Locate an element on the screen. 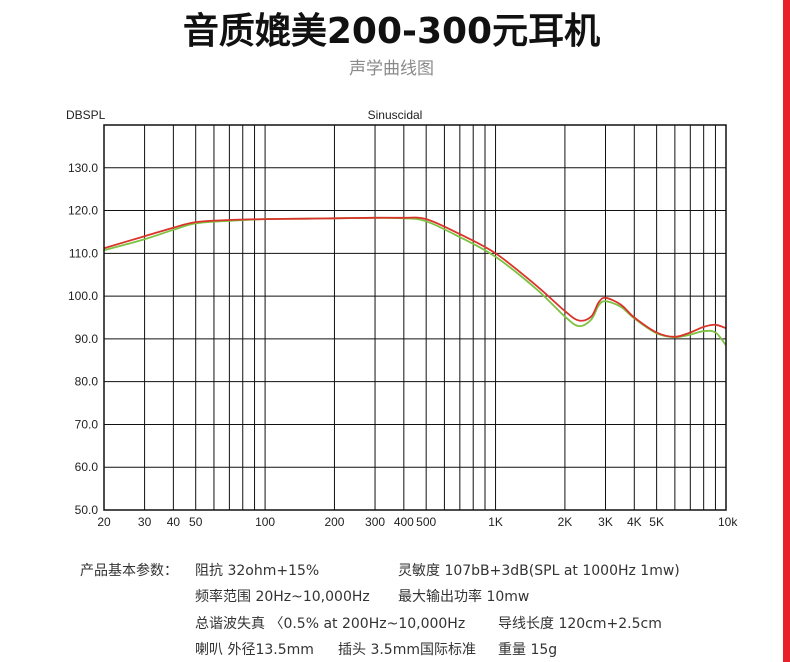 The height and width of the screenshot is (662, 790). x-tick-label: 1K is located at coordinates (495, 522).